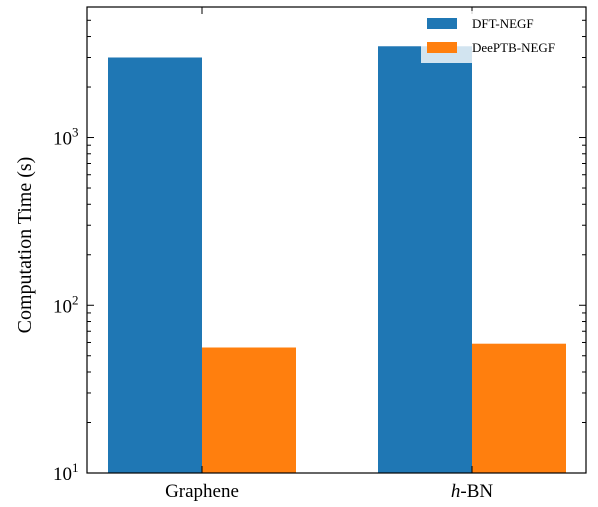 The height and width of the screenshot is (507, 598). I want to click on y-tick-label: 10², so click(66, 304).